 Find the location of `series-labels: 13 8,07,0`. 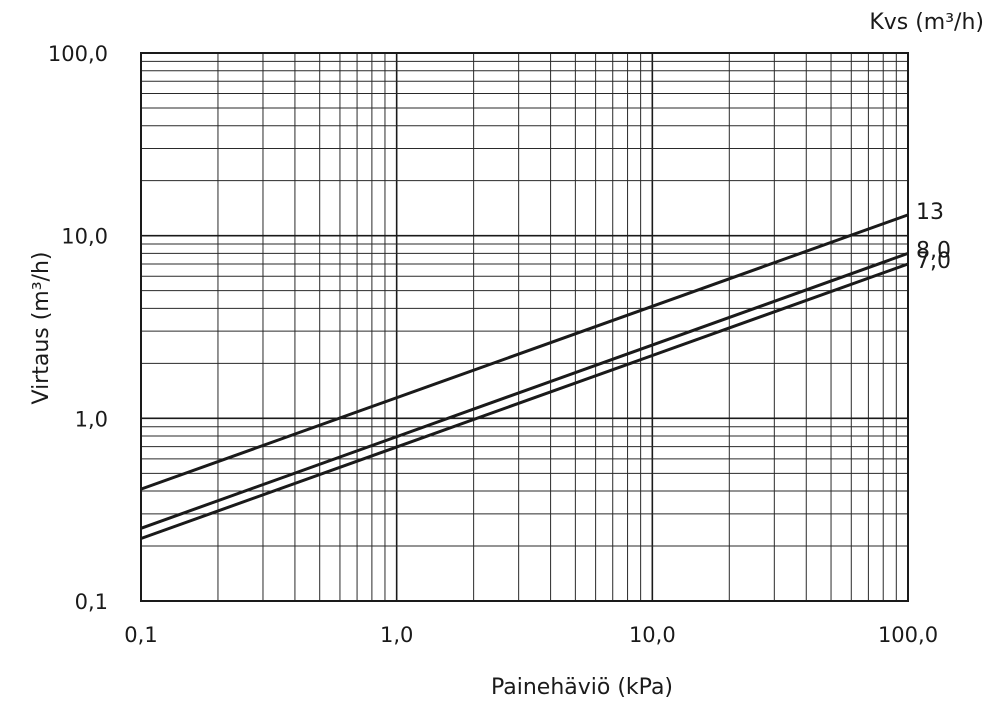

series-labels: 13 8,07,0 is located at coordinates (933, 237).